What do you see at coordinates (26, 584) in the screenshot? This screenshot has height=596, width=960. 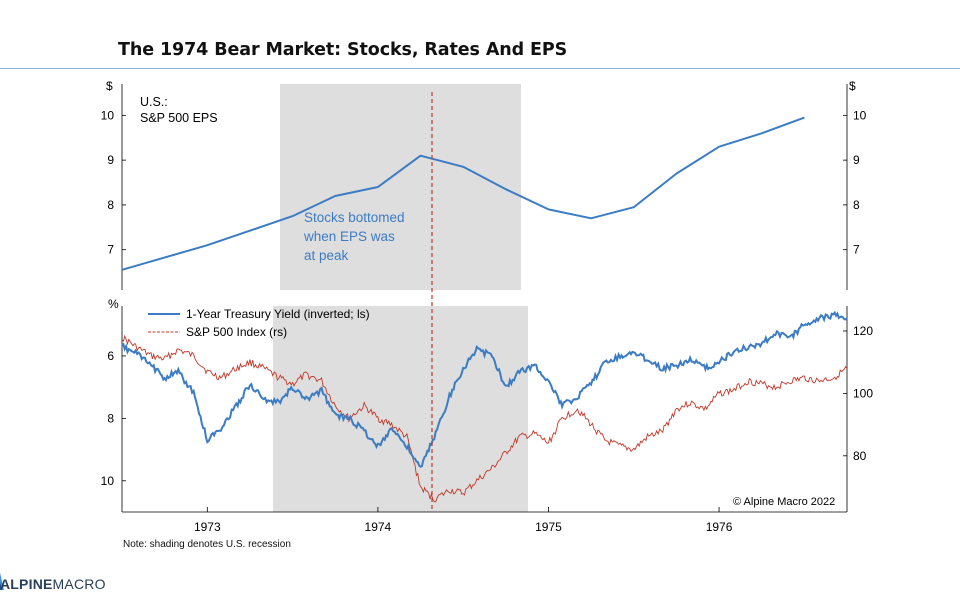 I see `logo-text-alpine: ALPINE` at bounding box center [26, 584].